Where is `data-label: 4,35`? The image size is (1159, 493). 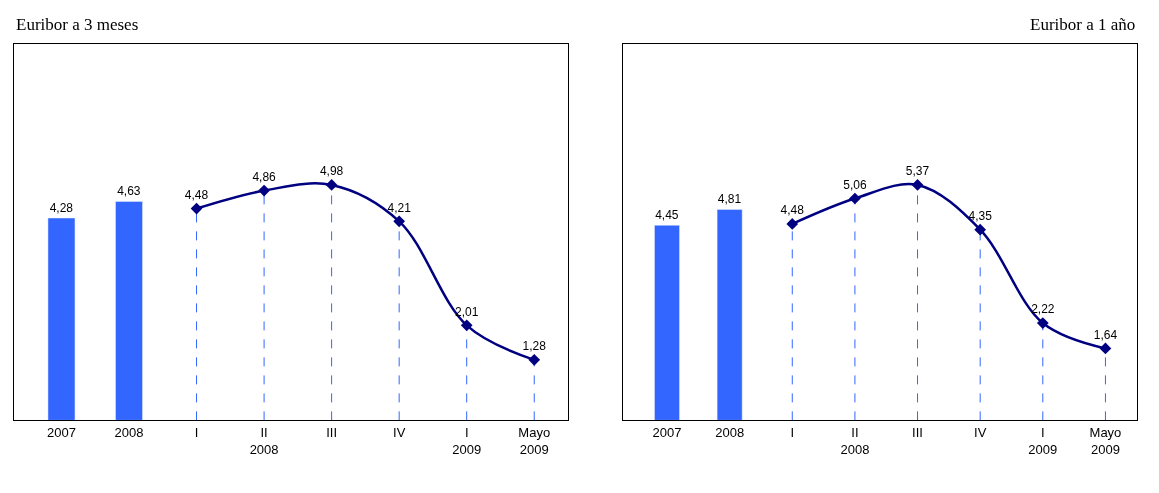
data-label: 4,35 is located at coordinates (980, 216).